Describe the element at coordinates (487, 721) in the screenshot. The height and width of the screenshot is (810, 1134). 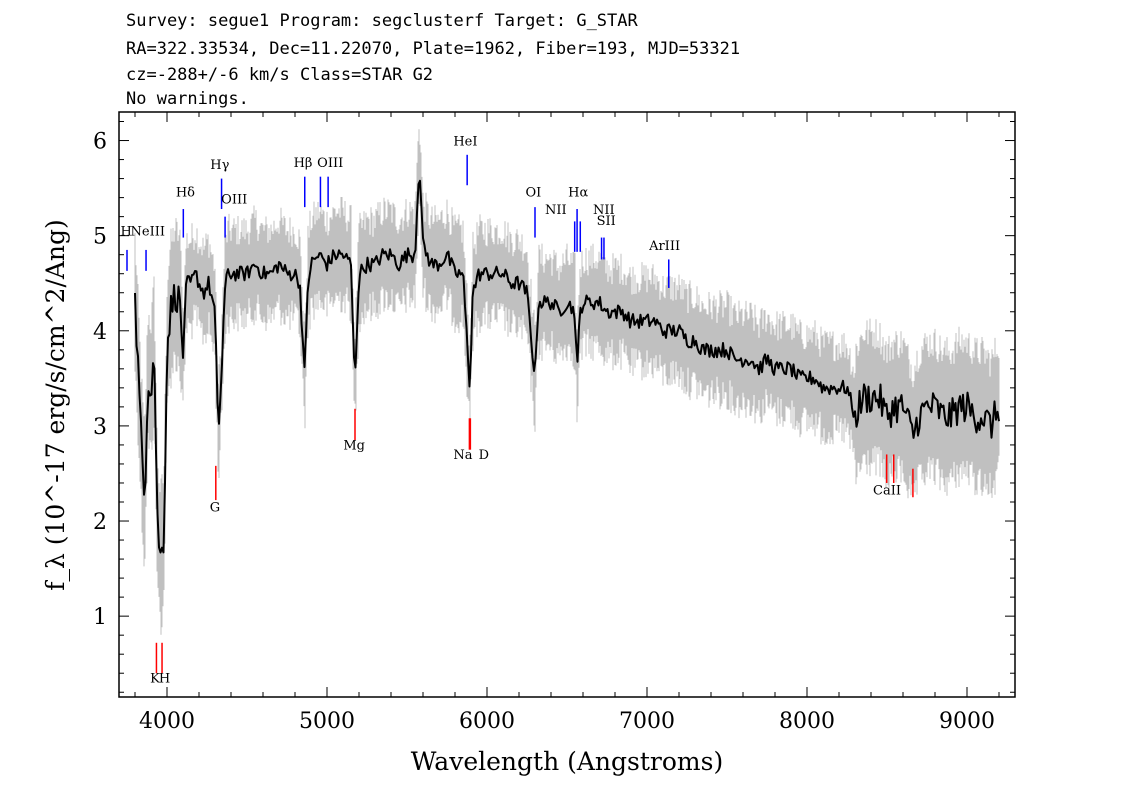
I see `x-tick-label: 6000` at that location.